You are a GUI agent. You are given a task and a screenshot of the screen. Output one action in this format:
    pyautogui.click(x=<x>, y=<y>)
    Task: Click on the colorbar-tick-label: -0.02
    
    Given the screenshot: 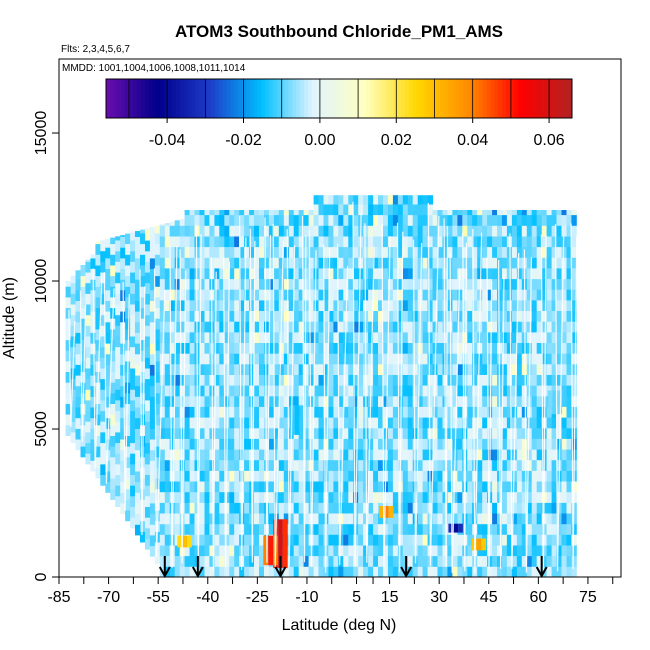 What is the action you would take?
    pyautogui.click(x=243, y=140)
    